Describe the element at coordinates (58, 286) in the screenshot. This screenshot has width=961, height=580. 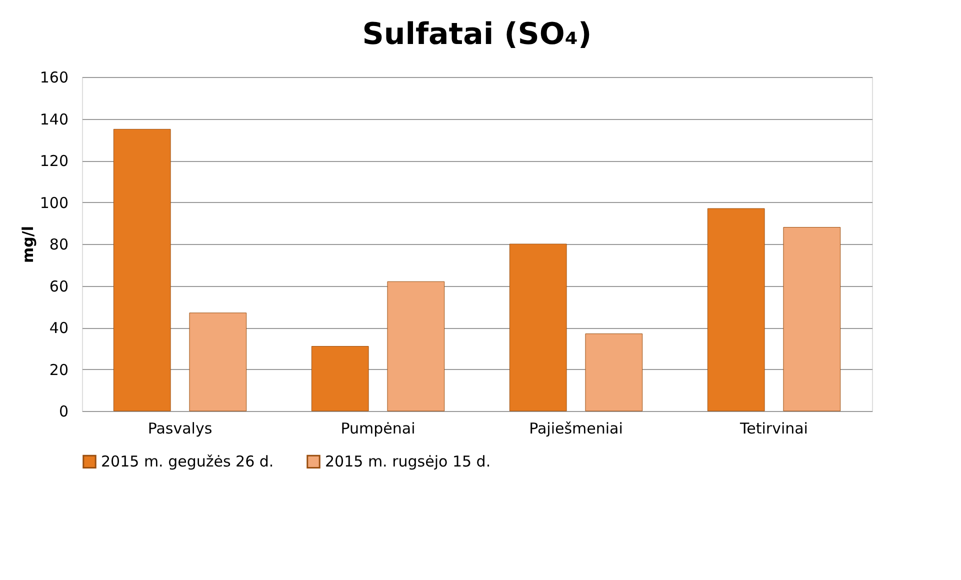
I see `y-tick-label: 60` at that location.